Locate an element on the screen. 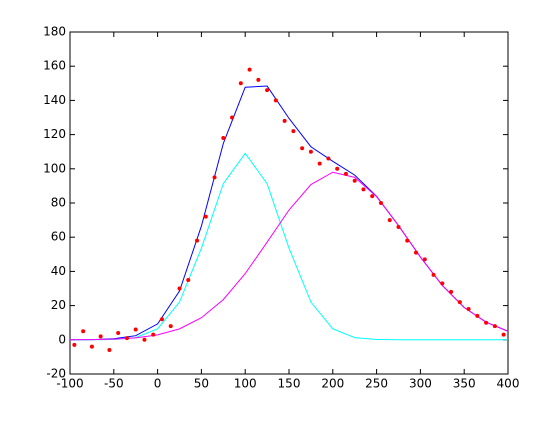 The height and width of the screenshot is (424, 560). x-tick-label: 50 is located at coordinates (201, 384).